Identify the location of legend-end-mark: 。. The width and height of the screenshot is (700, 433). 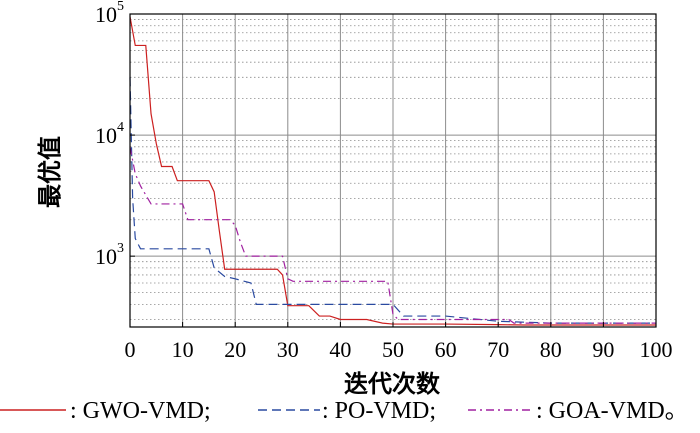
(677, 411).